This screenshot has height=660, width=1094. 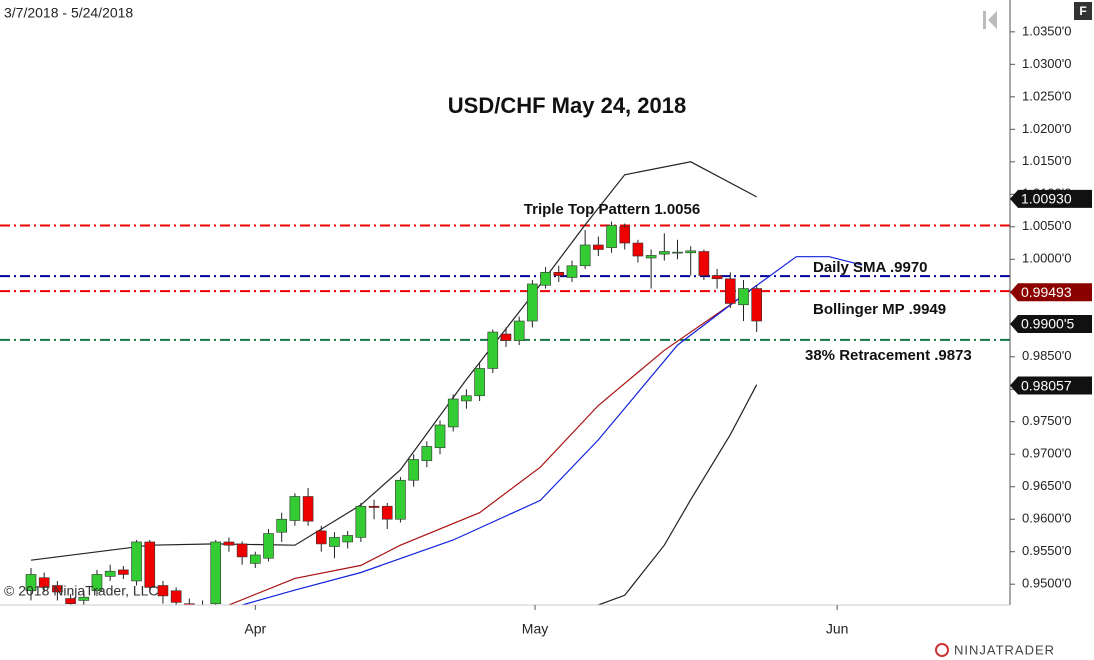 What do you see at coordinates (837, 629) in the screenshot?
I see `x-tick-label: Jun` at bounding box center [837, 629].